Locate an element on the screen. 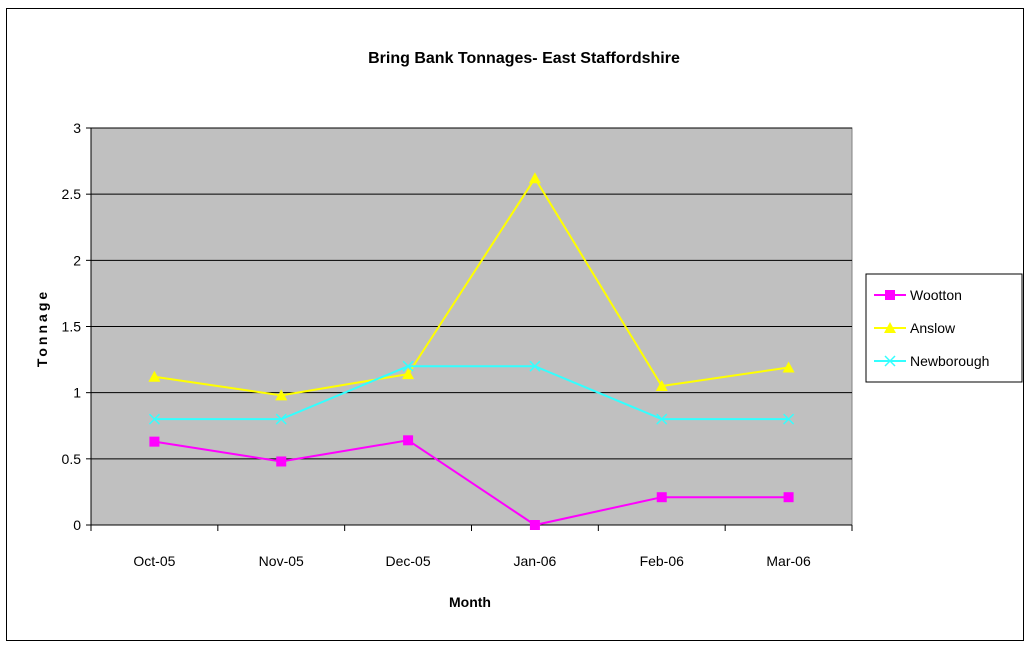 The image size is (1029, 647). x-tick-label: Dec-05 is located at coordinates (408, 561).